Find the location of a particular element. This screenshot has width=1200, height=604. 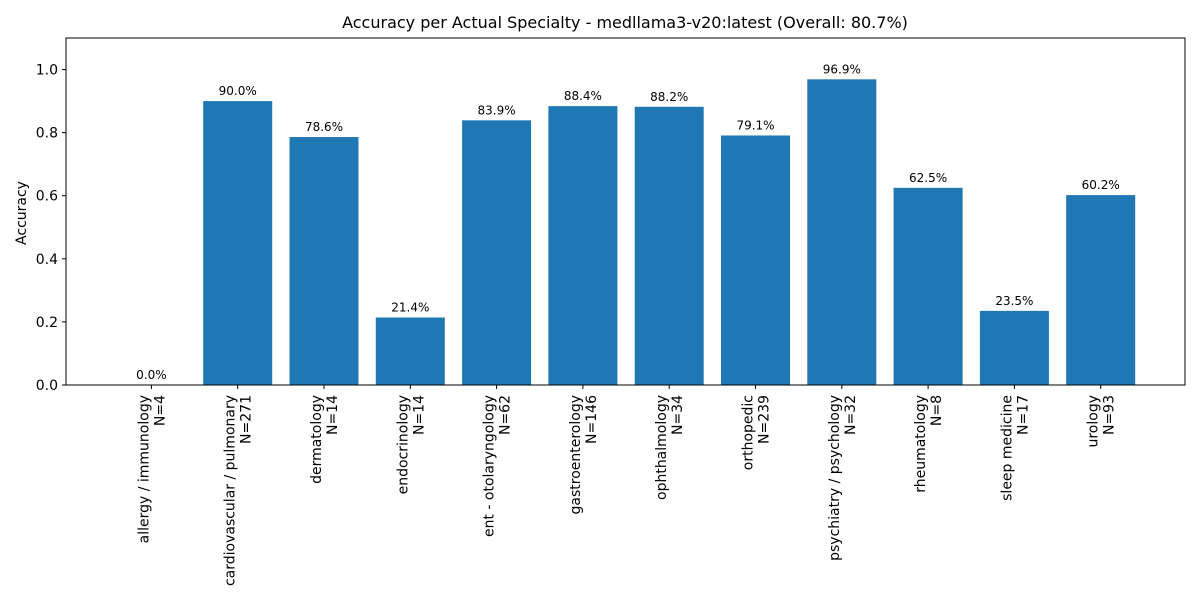

x-tick-label: gastroenterology N=146 is located at coordinates (584, 455).